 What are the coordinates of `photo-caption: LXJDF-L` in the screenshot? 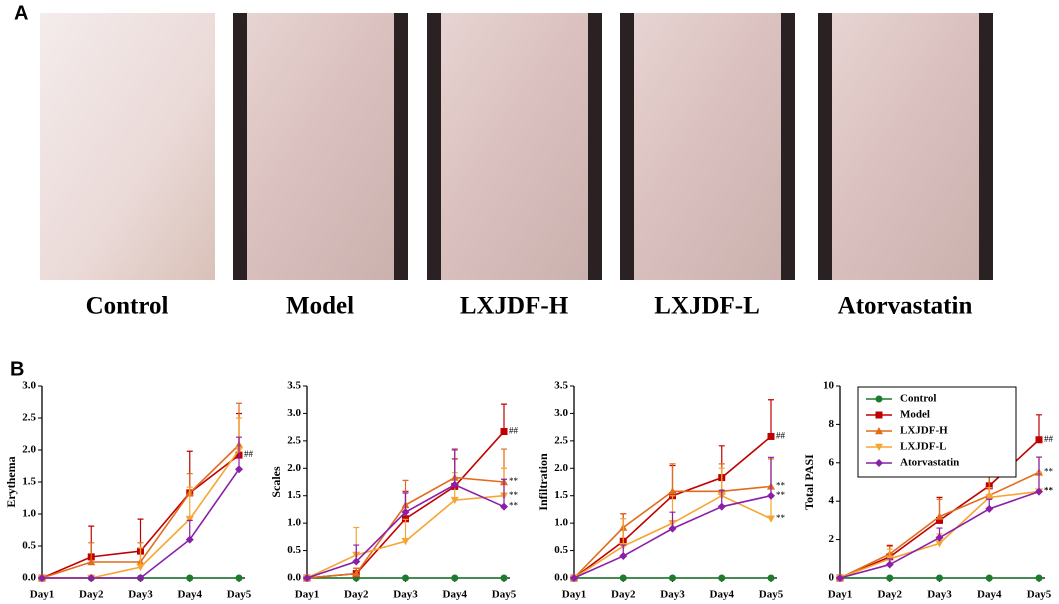 It's located at (707, 306).